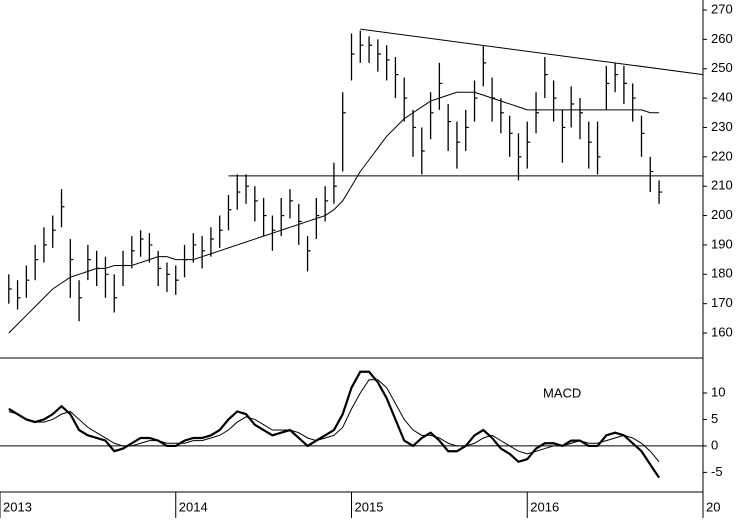 This screenshot has width=752, height=523. Describe the element at coordinates (369, 506) in the screenshot. I see `x-tick-label: 2015` at that location.